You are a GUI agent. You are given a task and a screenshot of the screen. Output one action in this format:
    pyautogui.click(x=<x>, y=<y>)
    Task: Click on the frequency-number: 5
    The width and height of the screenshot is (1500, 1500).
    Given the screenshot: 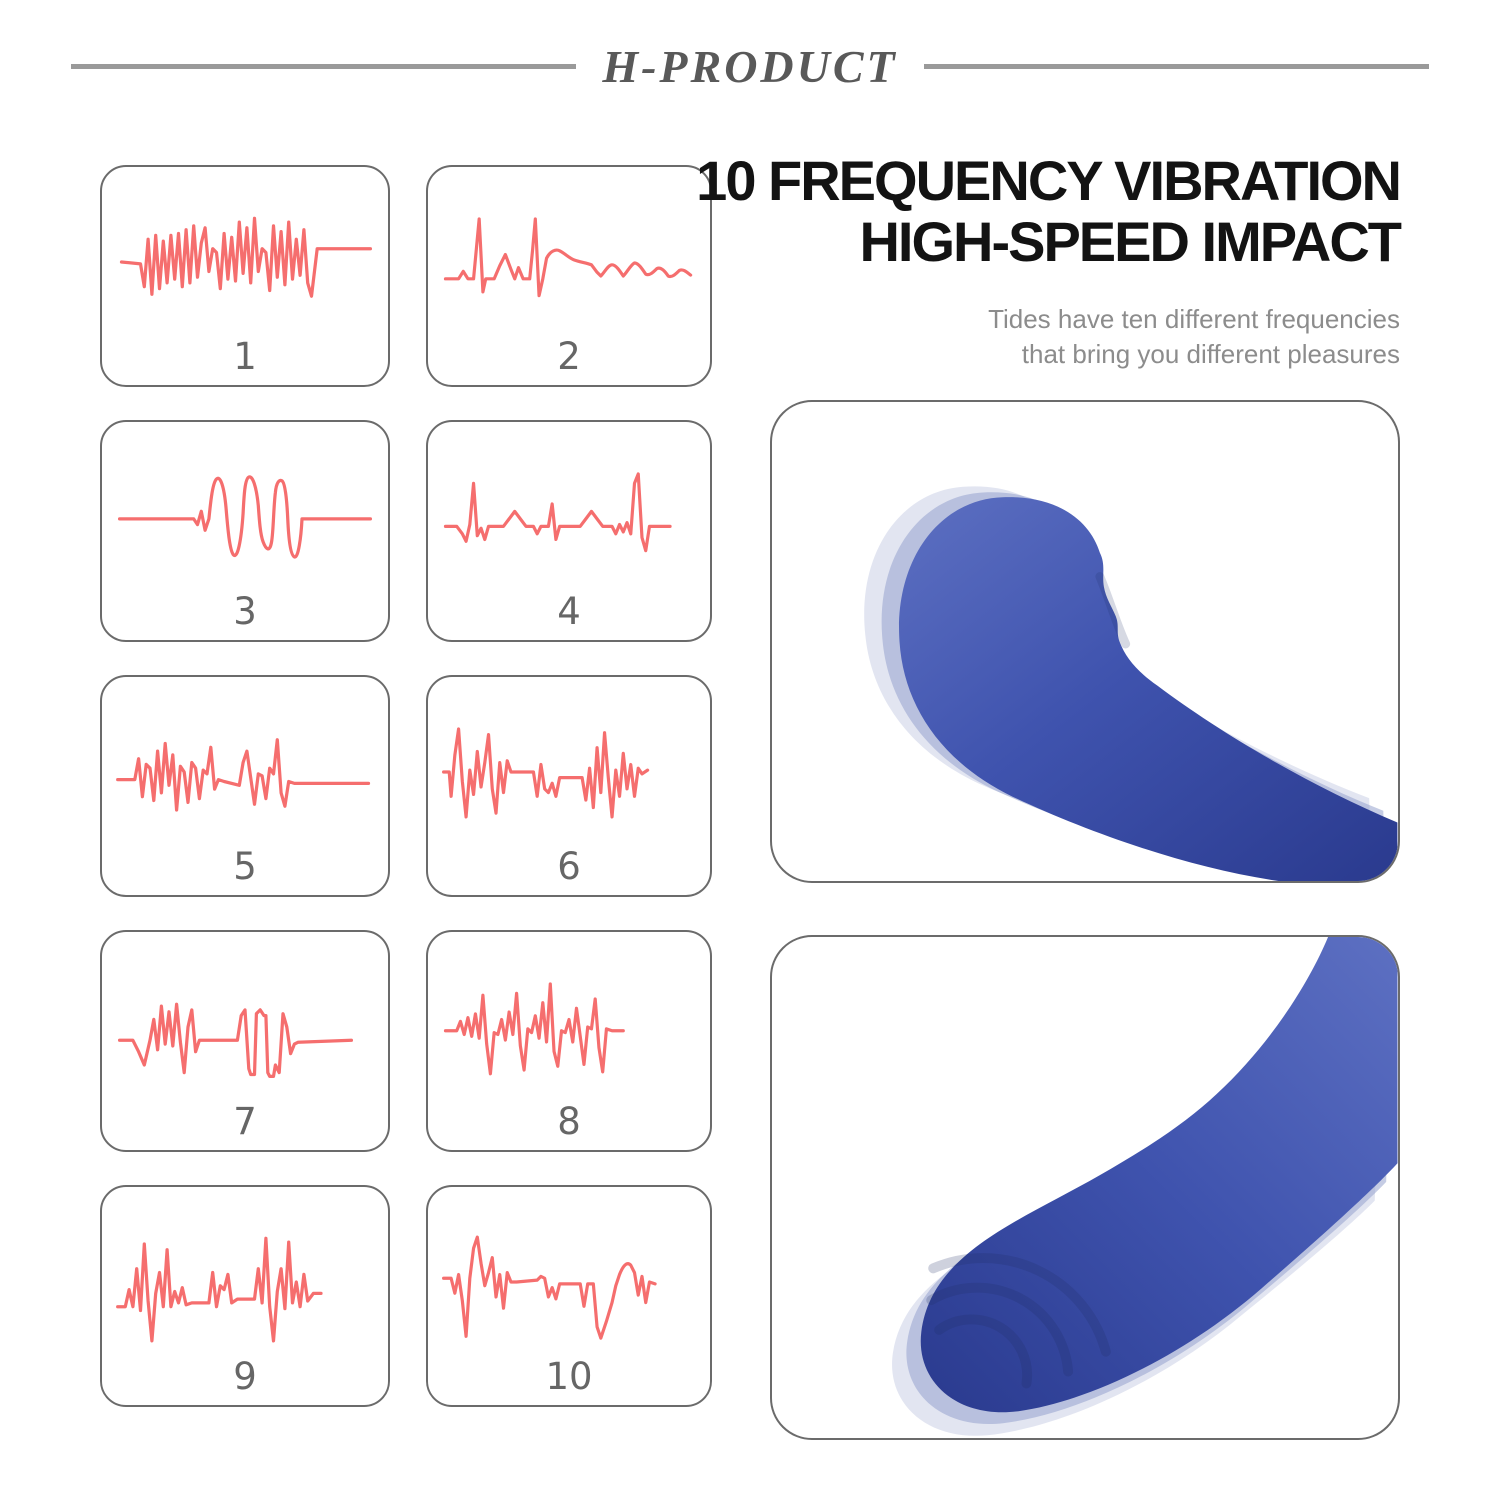 What is the action you would take?
    pyautogui.click(x=245, y=866)
    